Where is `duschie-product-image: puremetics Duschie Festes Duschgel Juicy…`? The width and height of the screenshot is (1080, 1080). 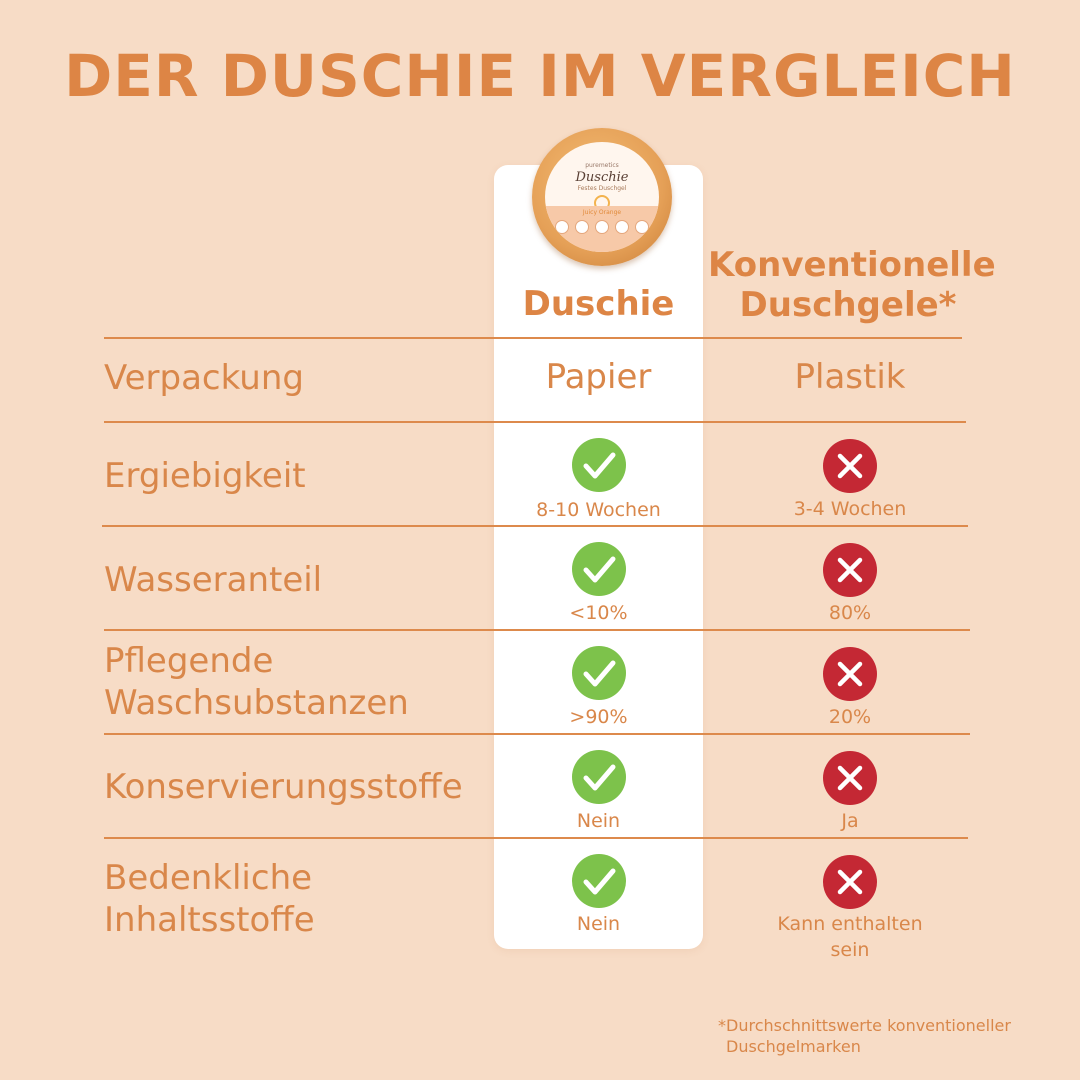 duschie-product-image: puremetics Duschie Festes Duschgel Juicy… is located at coordinates (602, 197).